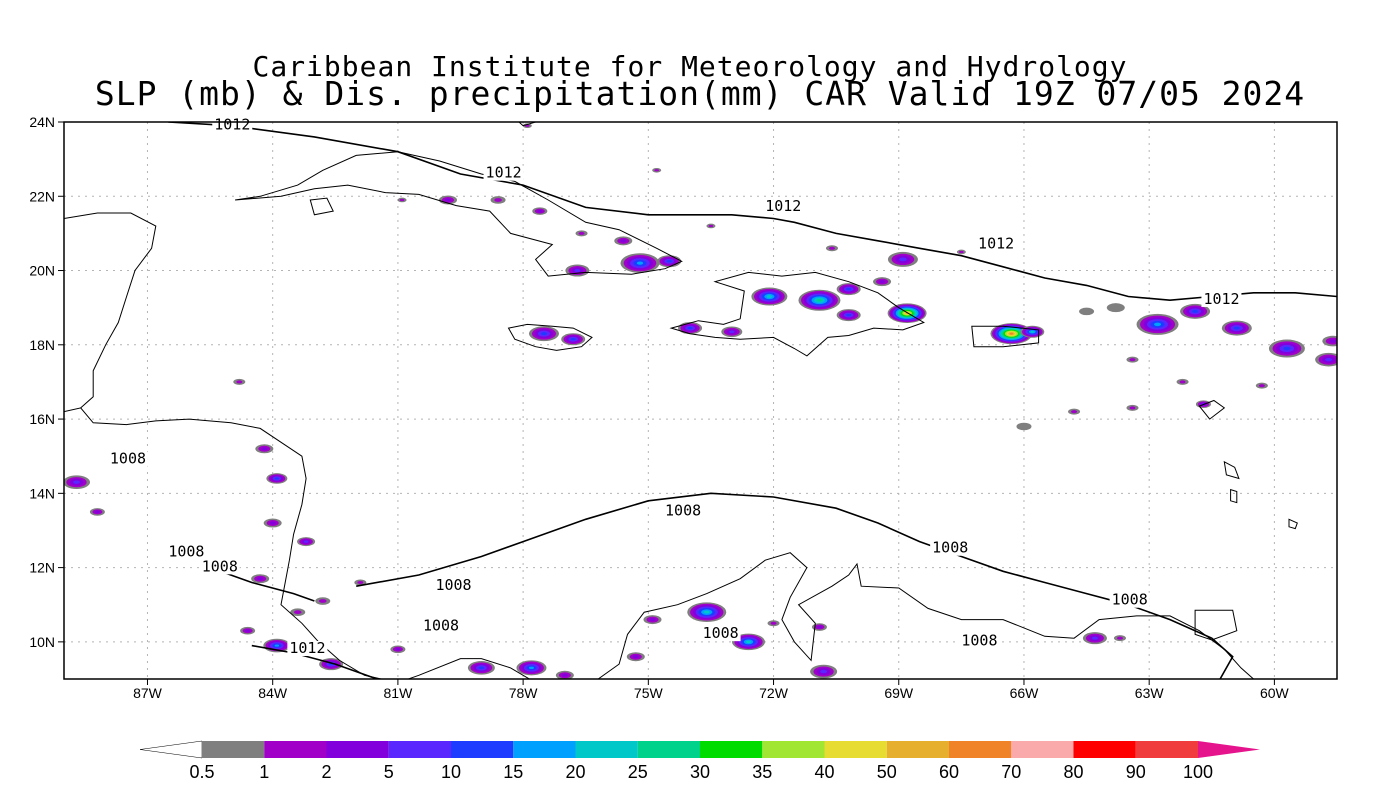 Image resolution: width=1400 pixels, height=800 pixels. I want to click on lon-tick-label: 81W, so click(399, 693).